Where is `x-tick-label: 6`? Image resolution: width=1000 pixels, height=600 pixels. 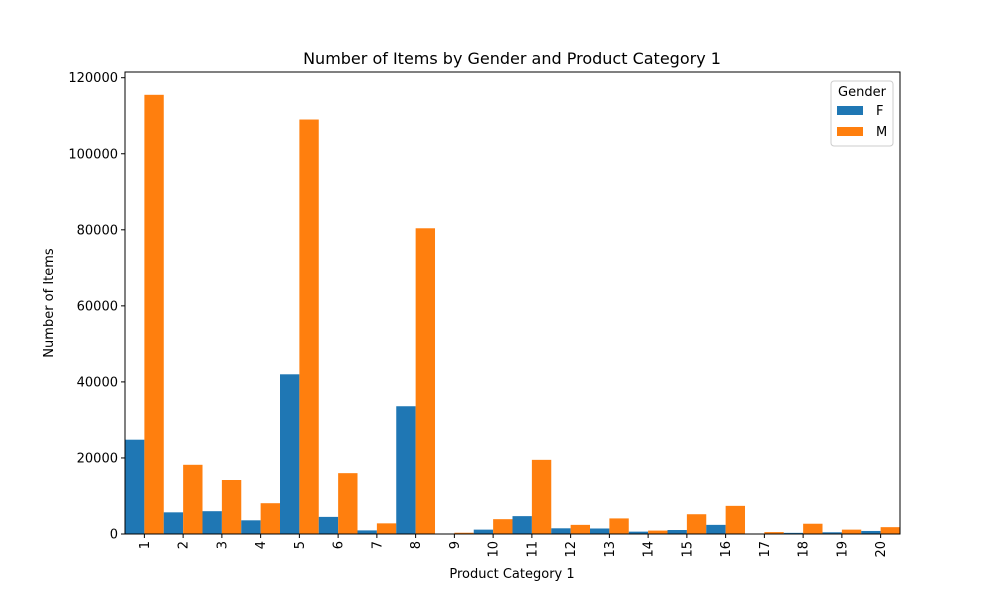 x-tick-label: 6 is located at coordinates (339, 545).